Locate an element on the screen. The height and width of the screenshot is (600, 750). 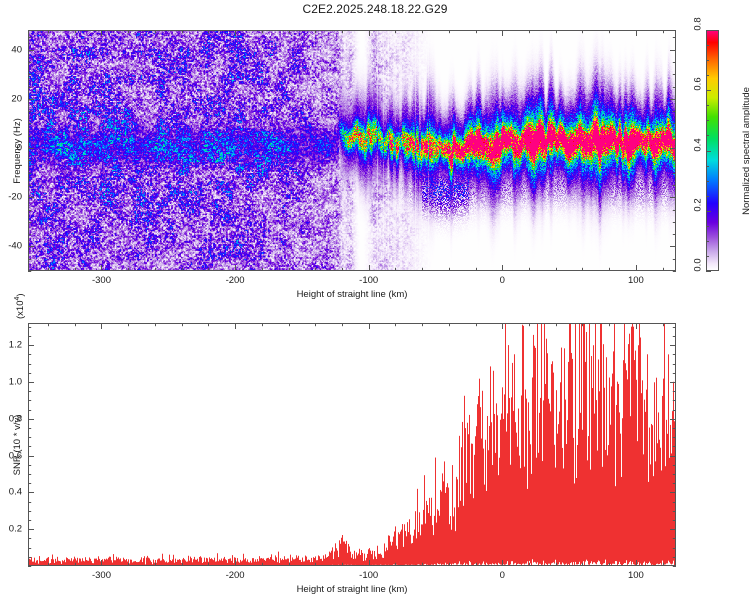
snr-ytick: 0.4 is located at coordinates (15, 492).